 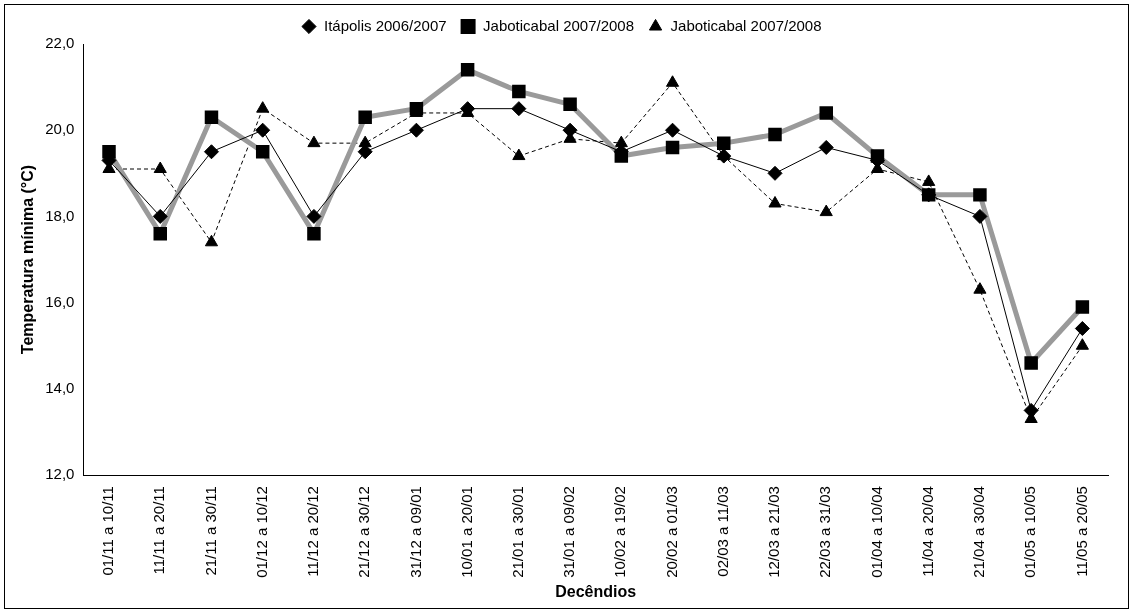 I want to click on x-axis-title: Decêndios, so click(x=596, y=591).